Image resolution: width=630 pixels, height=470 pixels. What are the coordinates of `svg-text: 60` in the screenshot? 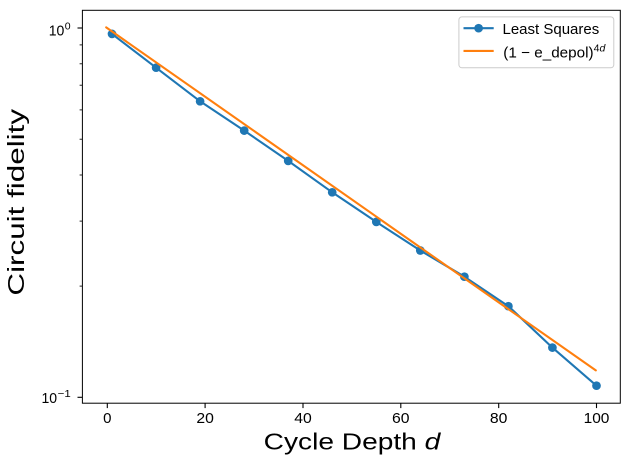 It's located at (401, 418).